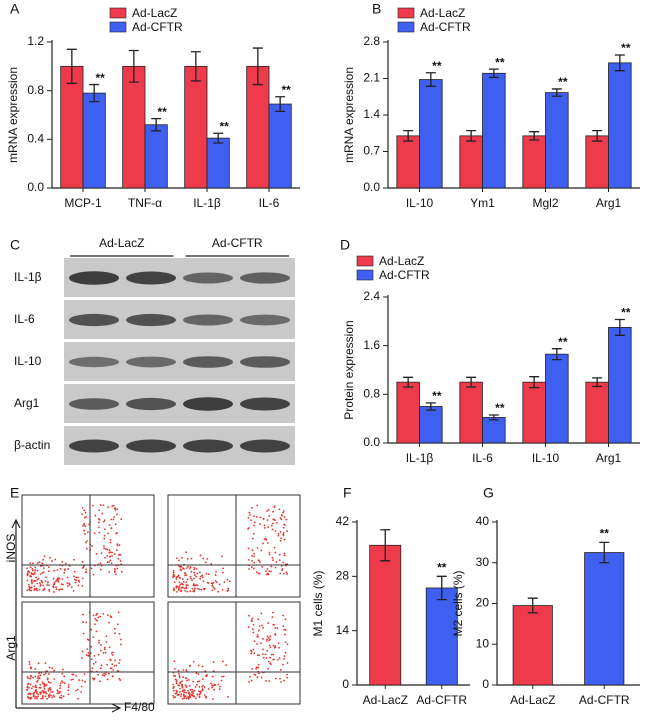  I want to click on x-tick-label: IL-10, so click(420, 203).